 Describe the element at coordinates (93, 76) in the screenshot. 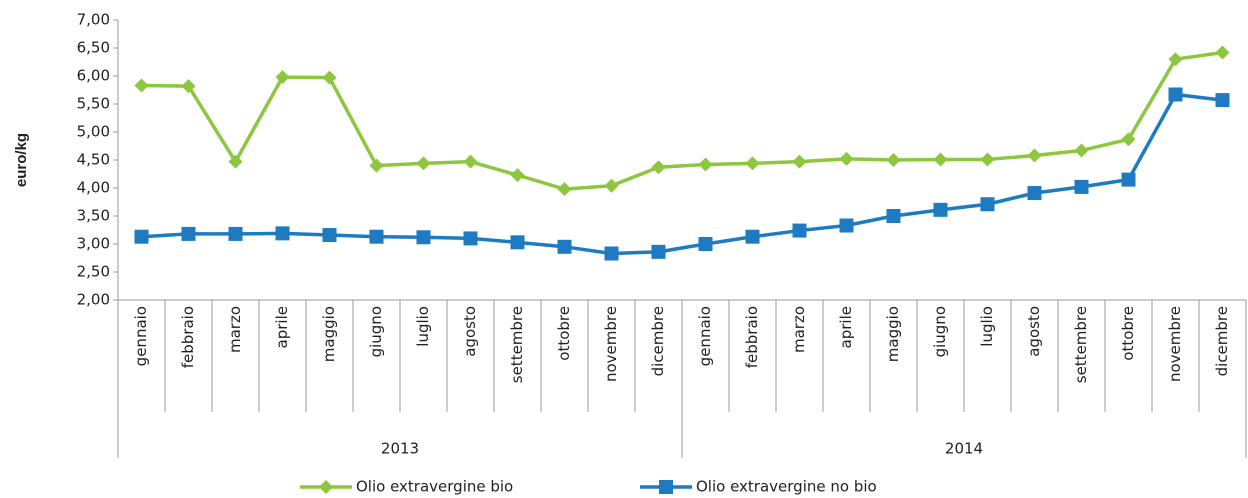

I see `y-tick-label: 6,00` at that location.